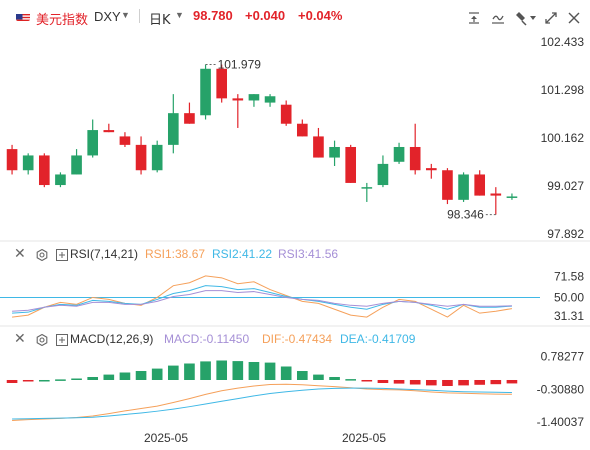 The image size is (590, 450). What do you see at coordinates (139, 16) in the screenshot?
I see `header-divider` at bounding box center [139, 16].